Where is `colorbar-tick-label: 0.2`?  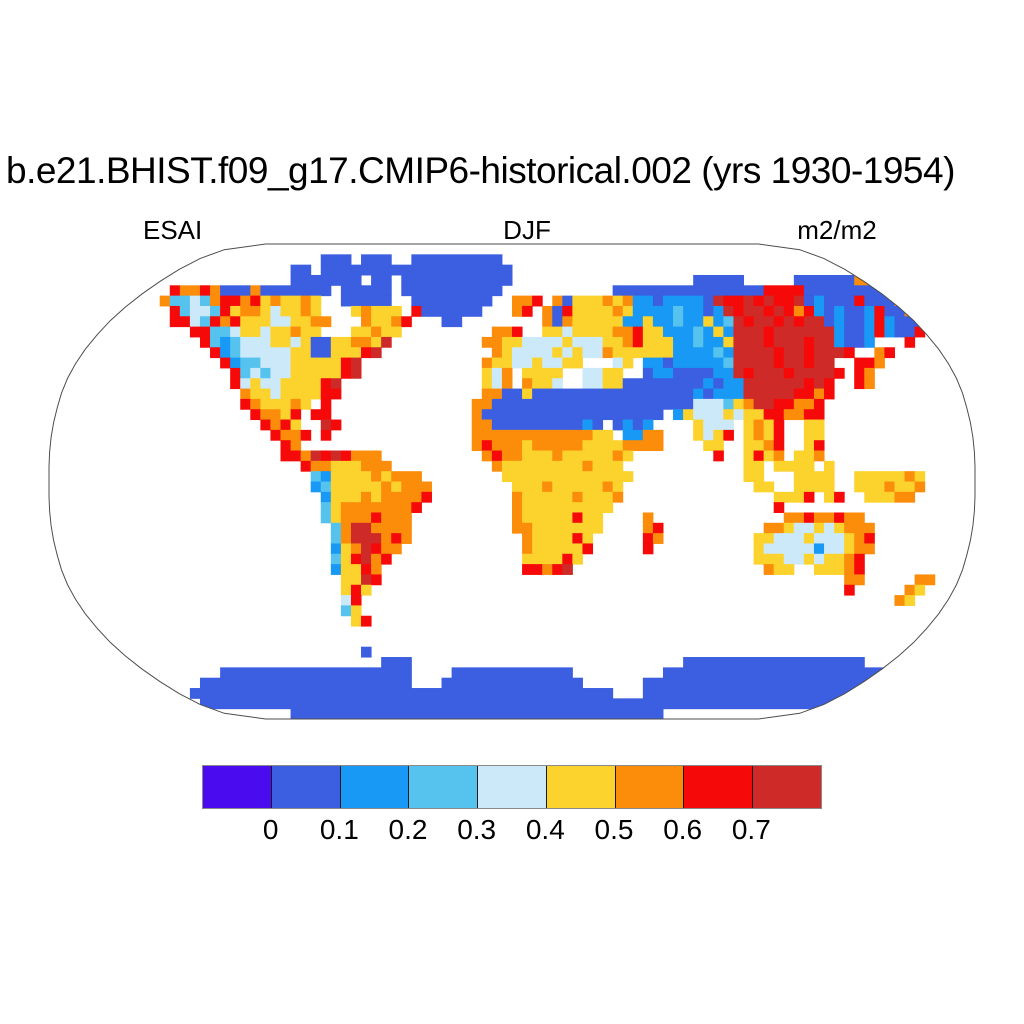 colorbar-tick-label: 0.2 is located at coordinates (408, 829).